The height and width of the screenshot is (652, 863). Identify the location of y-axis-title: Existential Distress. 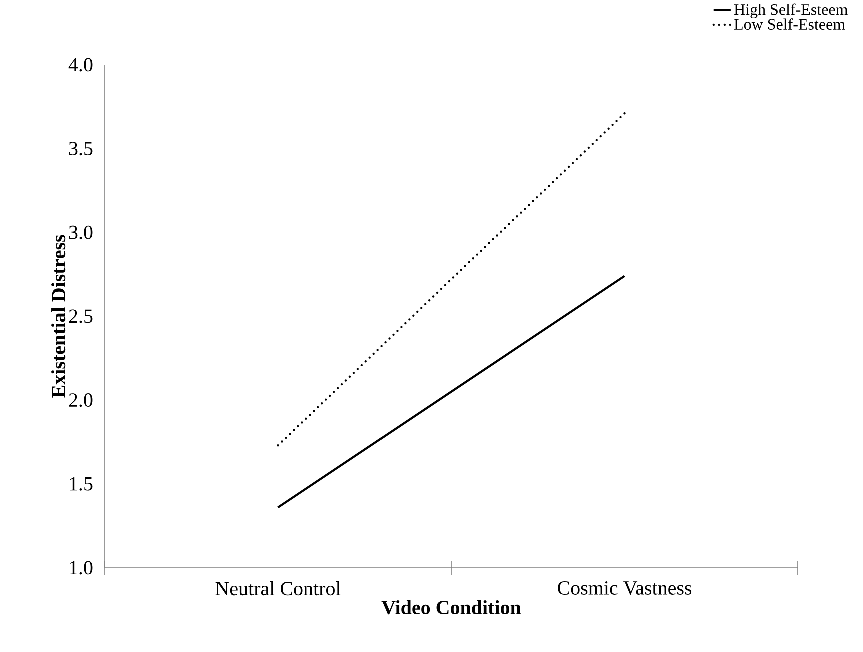
(59, 316).